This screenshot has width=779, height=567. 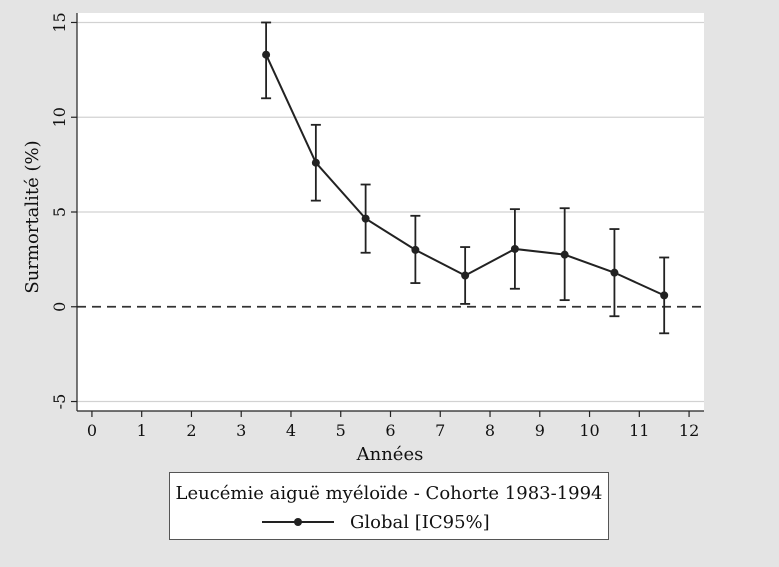 What do you see at coordinates (291, 430) in the screenshot?
I see `x-tick-label: 4` at bounding box center [291, 430].